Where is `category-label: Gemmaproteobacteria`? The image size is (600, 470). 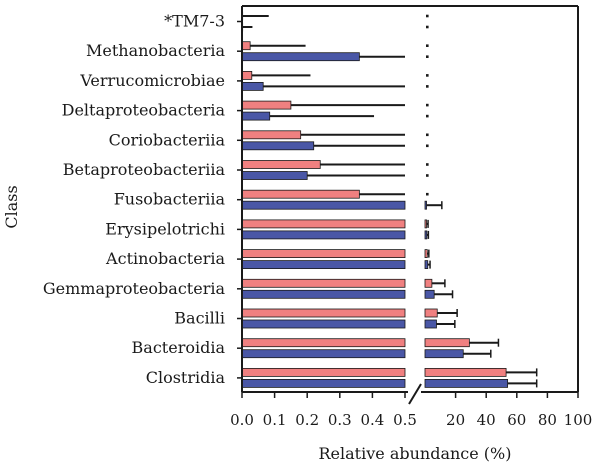
category-label: Gemmaproteobacteria is located at coordinates (134, 288).